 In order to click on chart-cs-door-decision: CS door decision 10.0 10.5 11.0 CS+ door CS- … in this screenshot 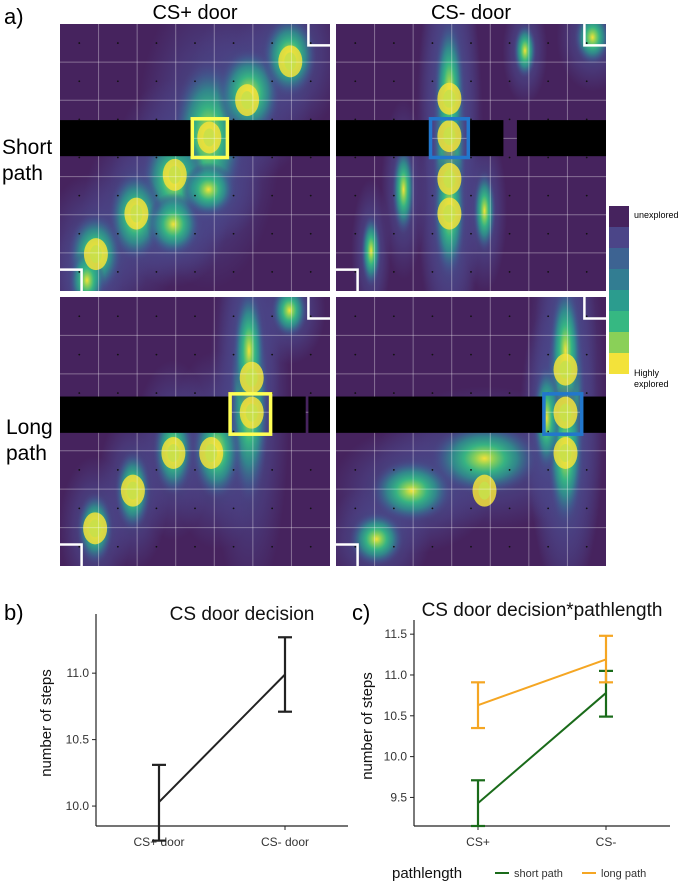, I will do `click(193, 726)`.